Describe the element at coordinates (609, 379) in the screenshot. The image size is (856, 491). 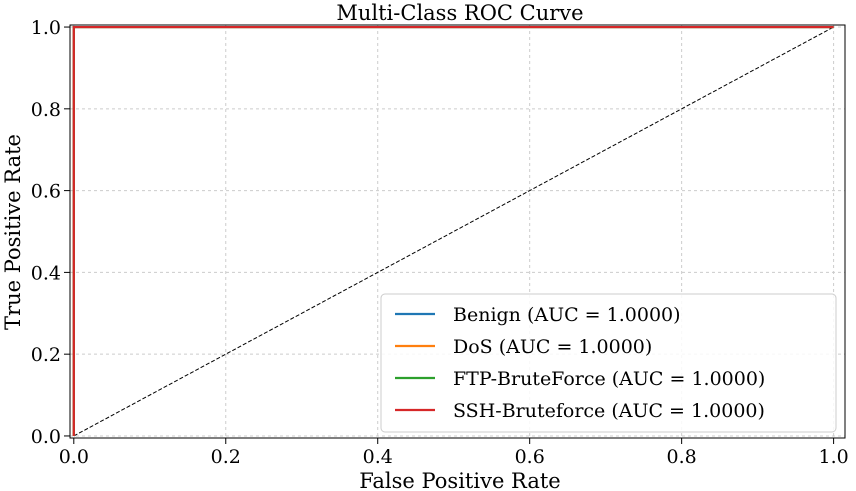
I see `legend-label-ftp-bruteforce: FTP-BruteForce (AUC = 1.0000)` at that location.